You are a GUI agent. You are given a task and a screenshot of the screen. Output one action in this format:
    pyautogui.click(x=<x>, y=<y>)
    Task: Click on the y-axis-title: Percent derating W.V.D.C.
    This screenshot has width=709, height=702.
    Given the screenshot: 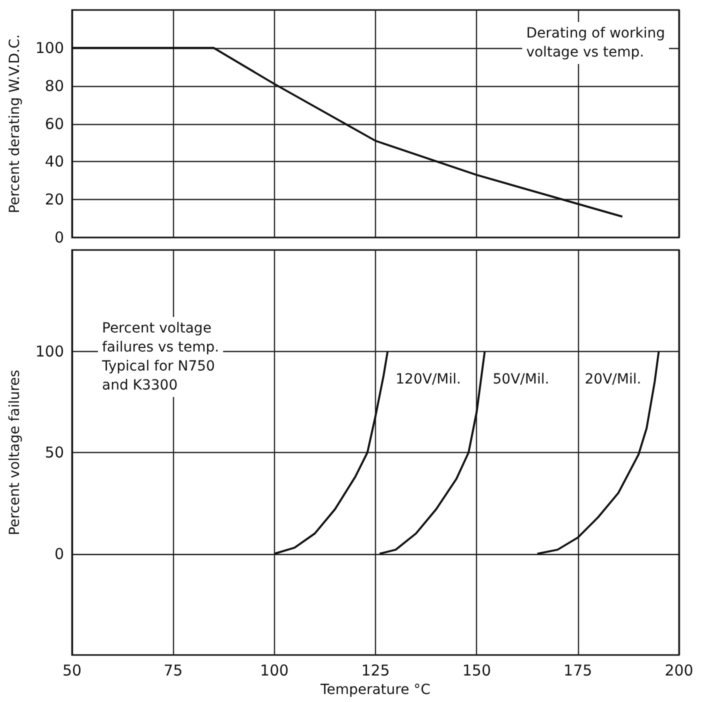 What is the action you would take?
    pyautogui.click(x=15, y=124)
    